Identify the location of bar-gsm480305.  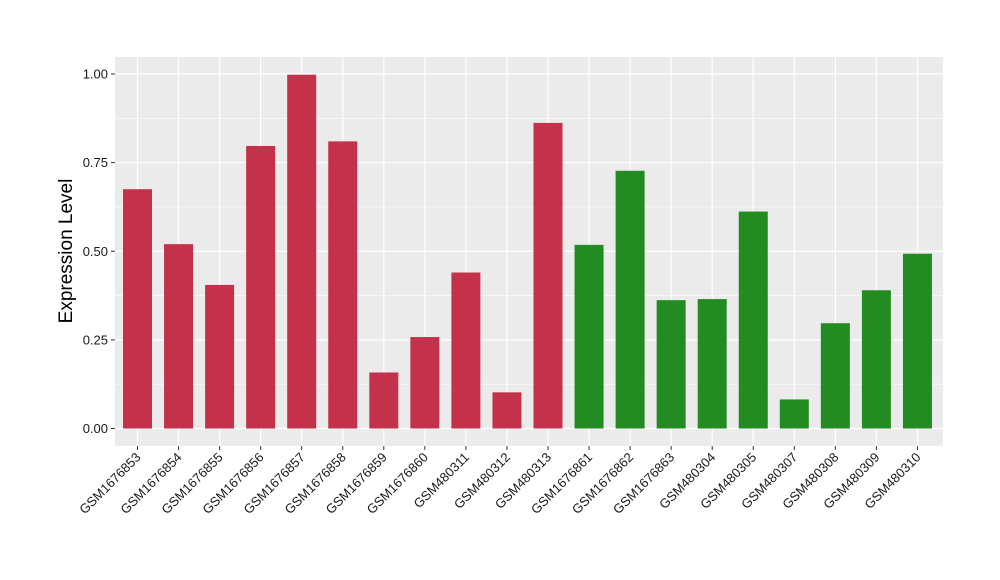
(753, 320).